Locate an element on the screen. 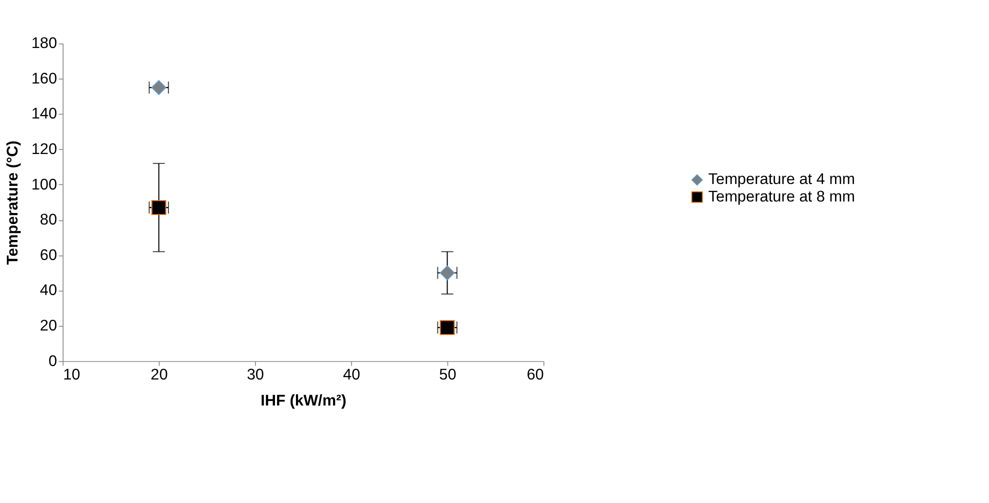 The width and height of the screenshot is (989, 503). x-tick-label: 60 is located at coordinates (535, 375).